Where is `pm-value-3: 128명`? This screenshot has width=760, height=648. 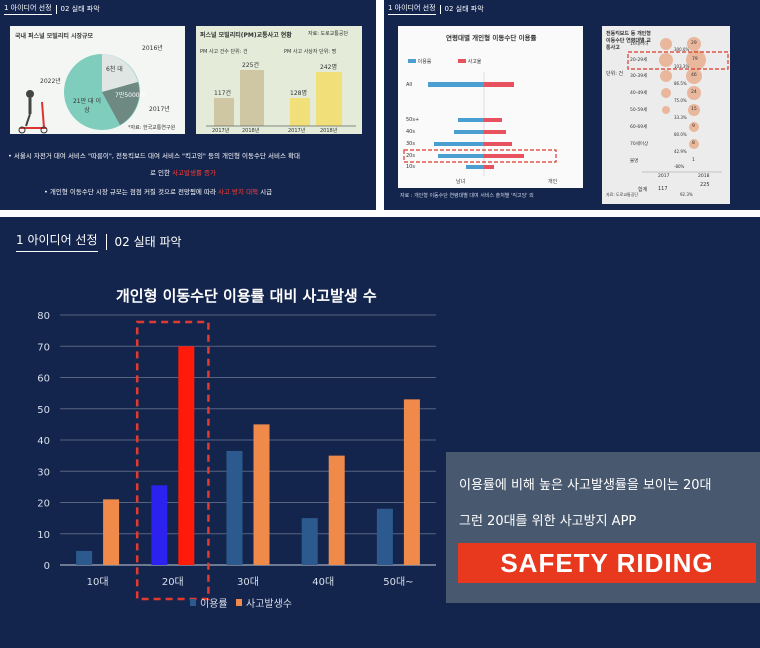 pm-value-3: 128명 is located at coordinates (298, 93).